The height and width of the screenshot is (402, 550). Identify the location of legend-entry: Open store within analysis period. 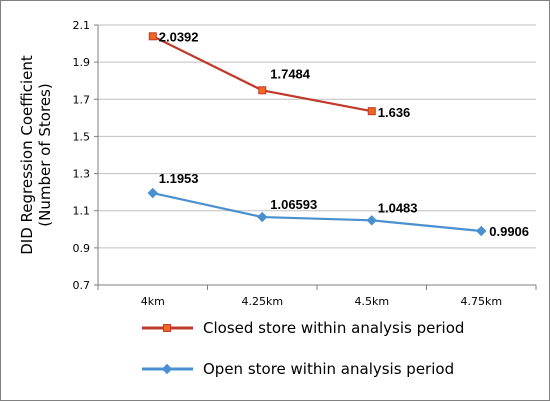
(298, 369).